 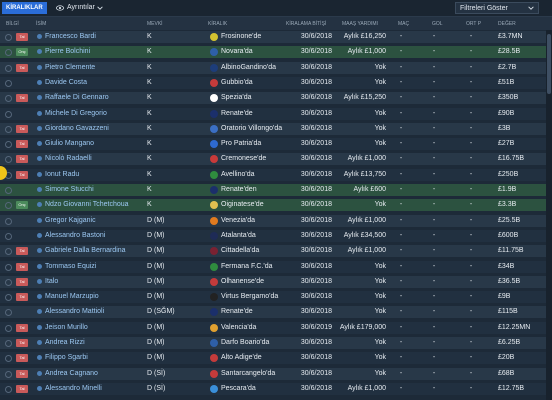 I want to click on details-dropdown: Ayrıntılar, so click(x=81, y=7).